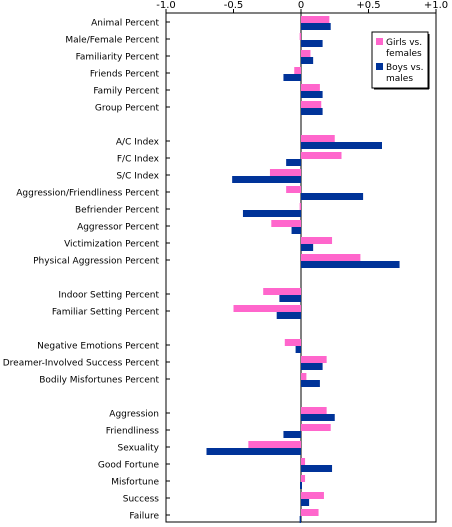  Describe the element at coordinates (87, 194) in the screenshot. I see `category-label: Aggression/Friendliness Percent` at that location.